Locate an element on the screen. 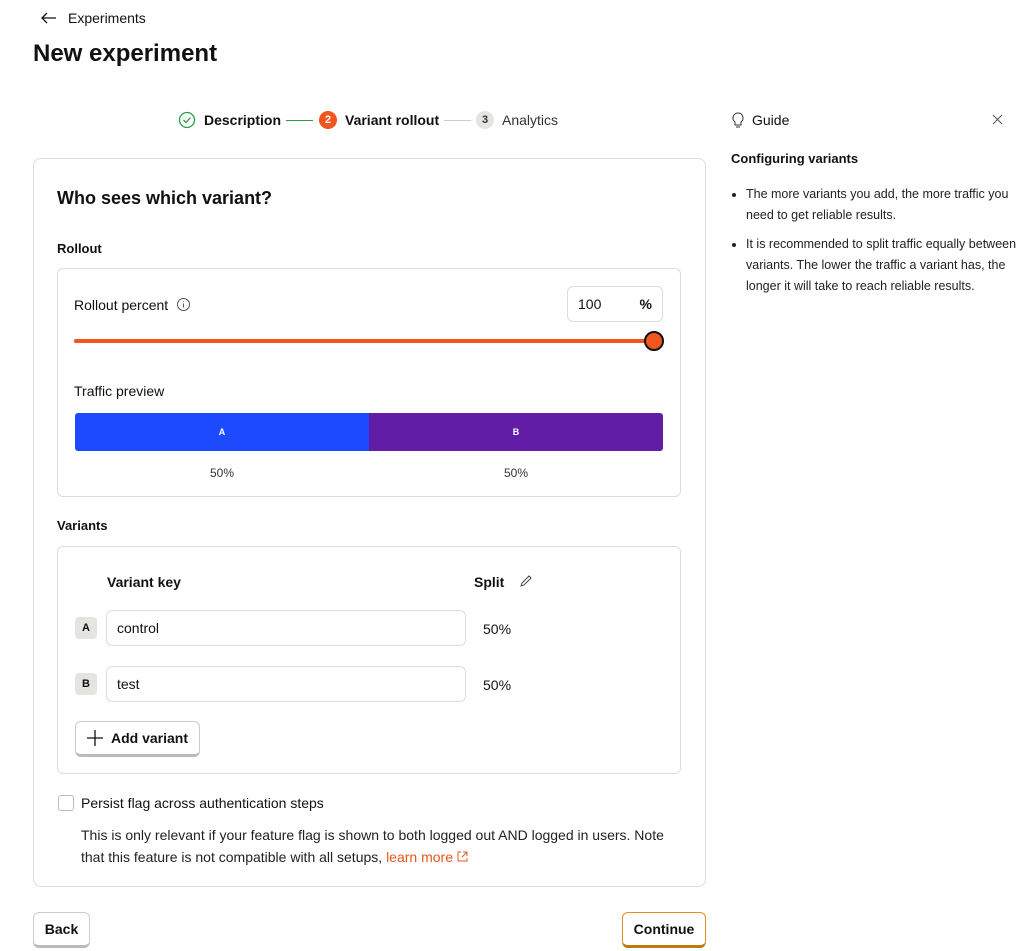 This screenshot has width=1024, height=951. page-title: New experiment is located at coordinates (125, 53).